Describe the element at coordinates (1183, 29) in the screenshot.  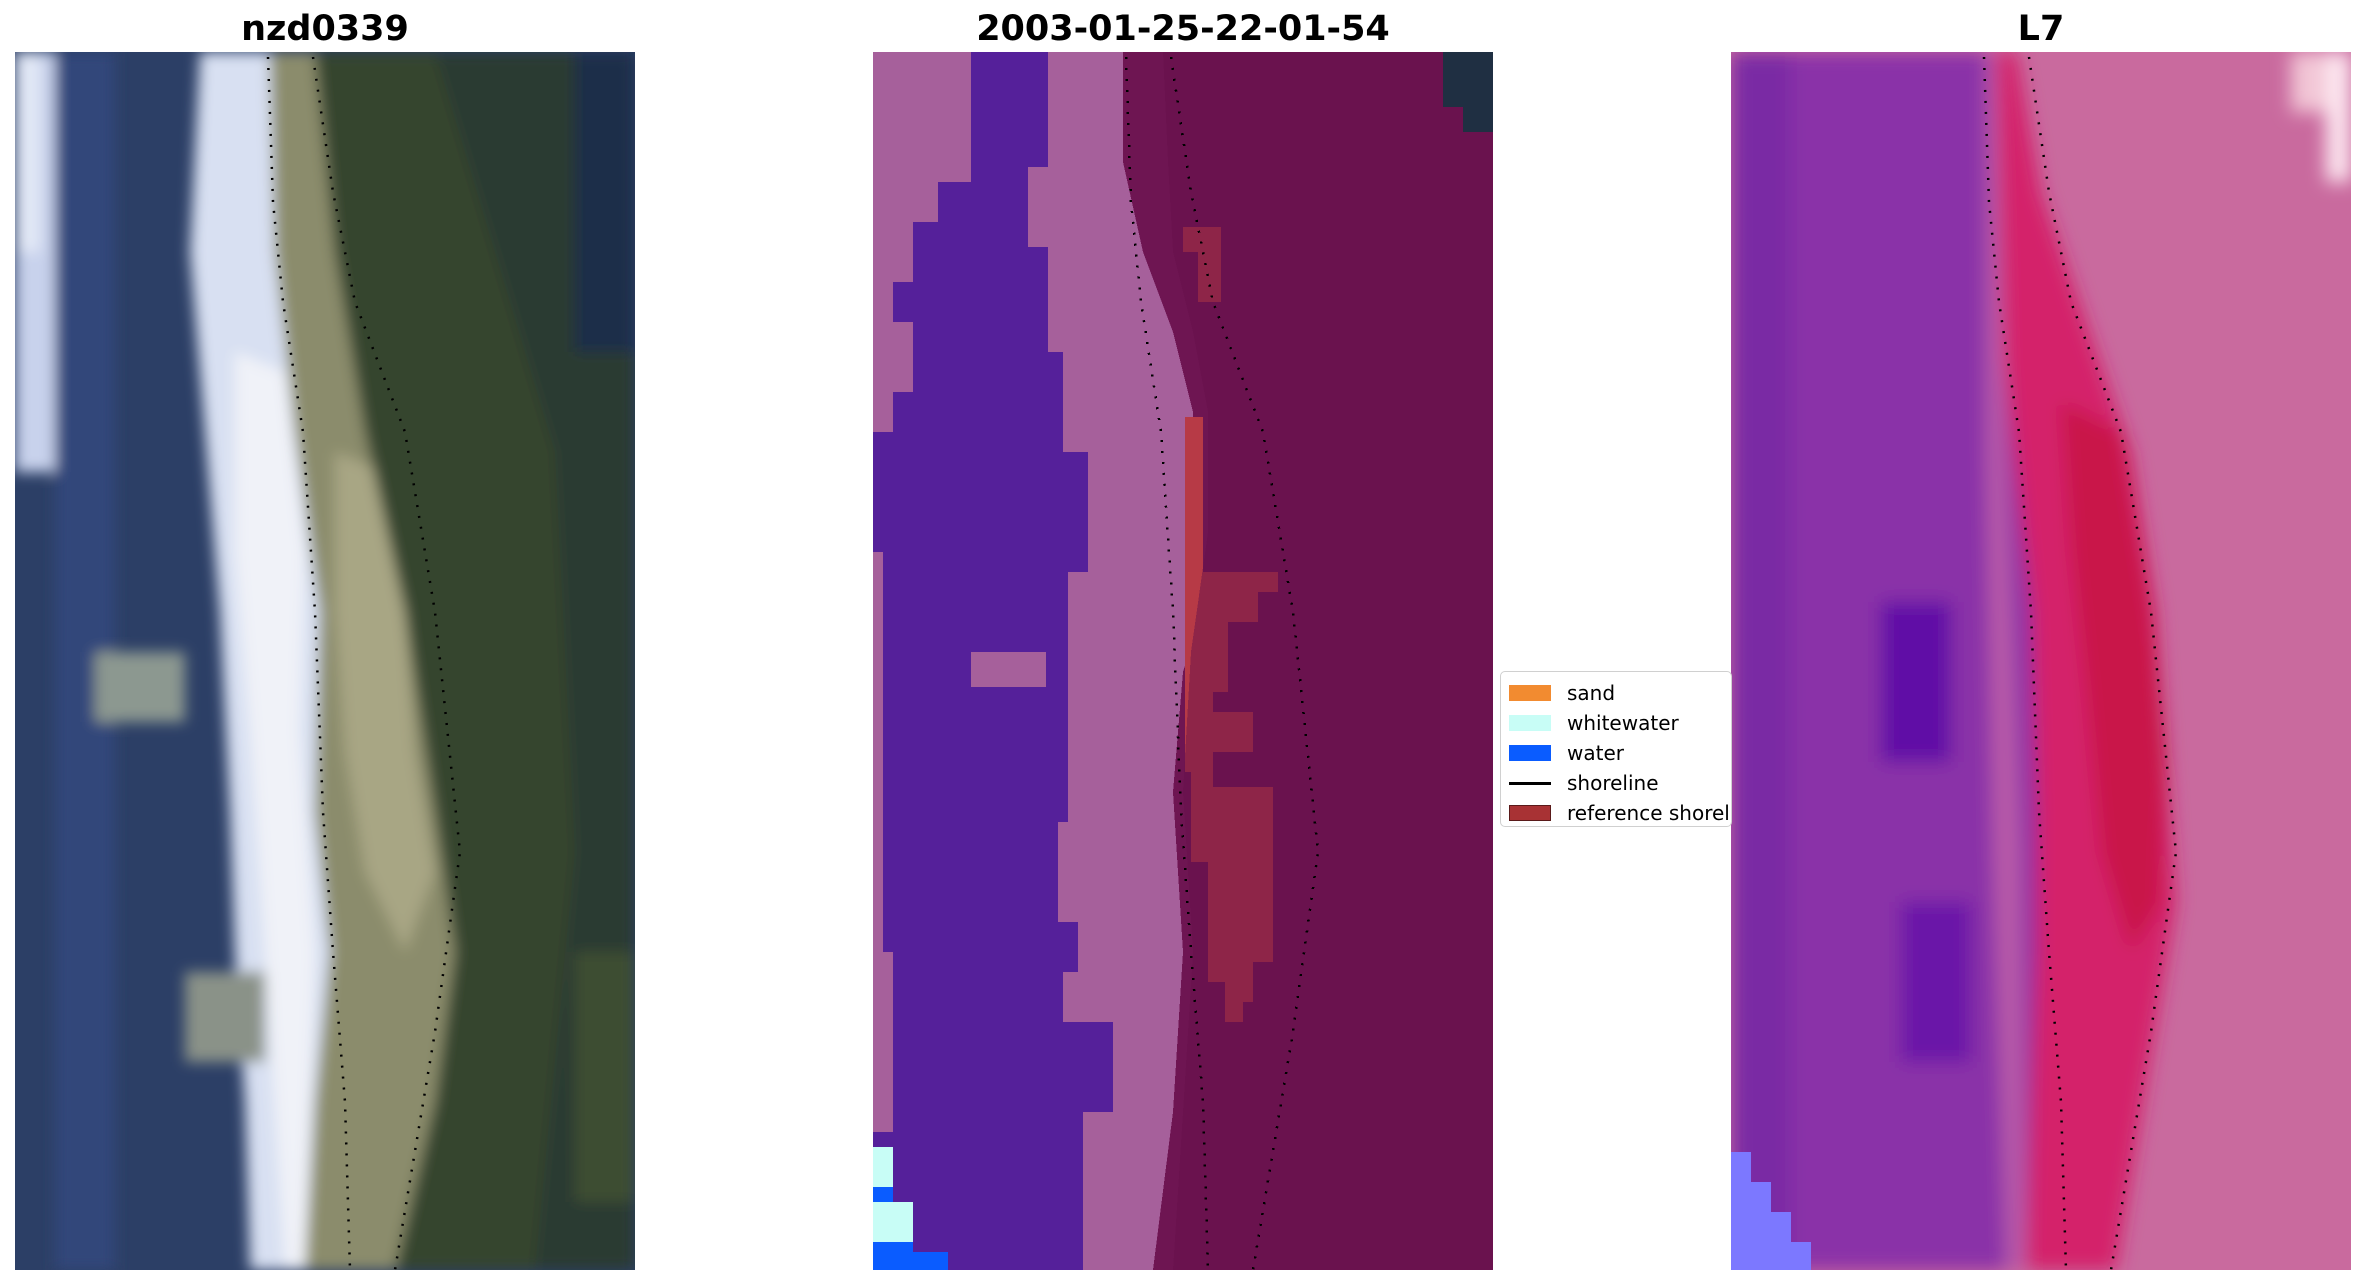
I see `panel-title-classified: 2003-01-25-22-01-54` at that location.